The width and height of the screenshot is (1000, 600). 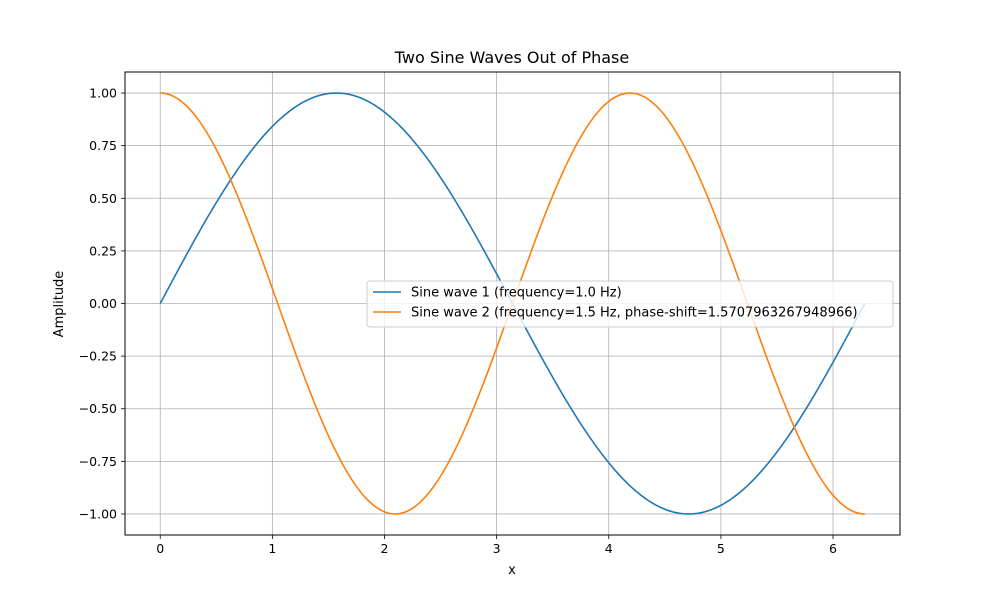 What do you see at coordinates (59, 304) in the screenshot?
I see `y-axis-label: Amplitude` at bounding box center [59, 304].